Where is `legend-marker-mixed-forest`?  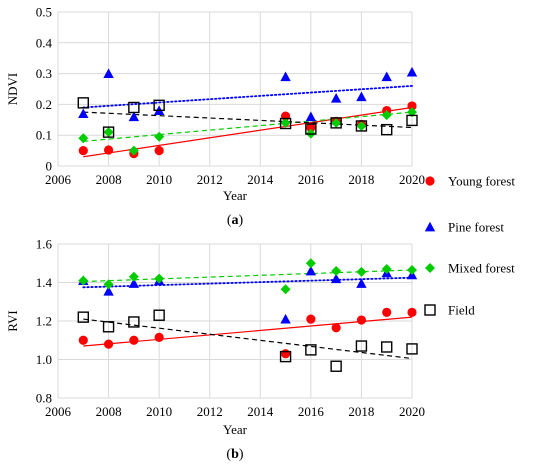 legend-marker-mixed-forest is located at coordinates (430, 268).